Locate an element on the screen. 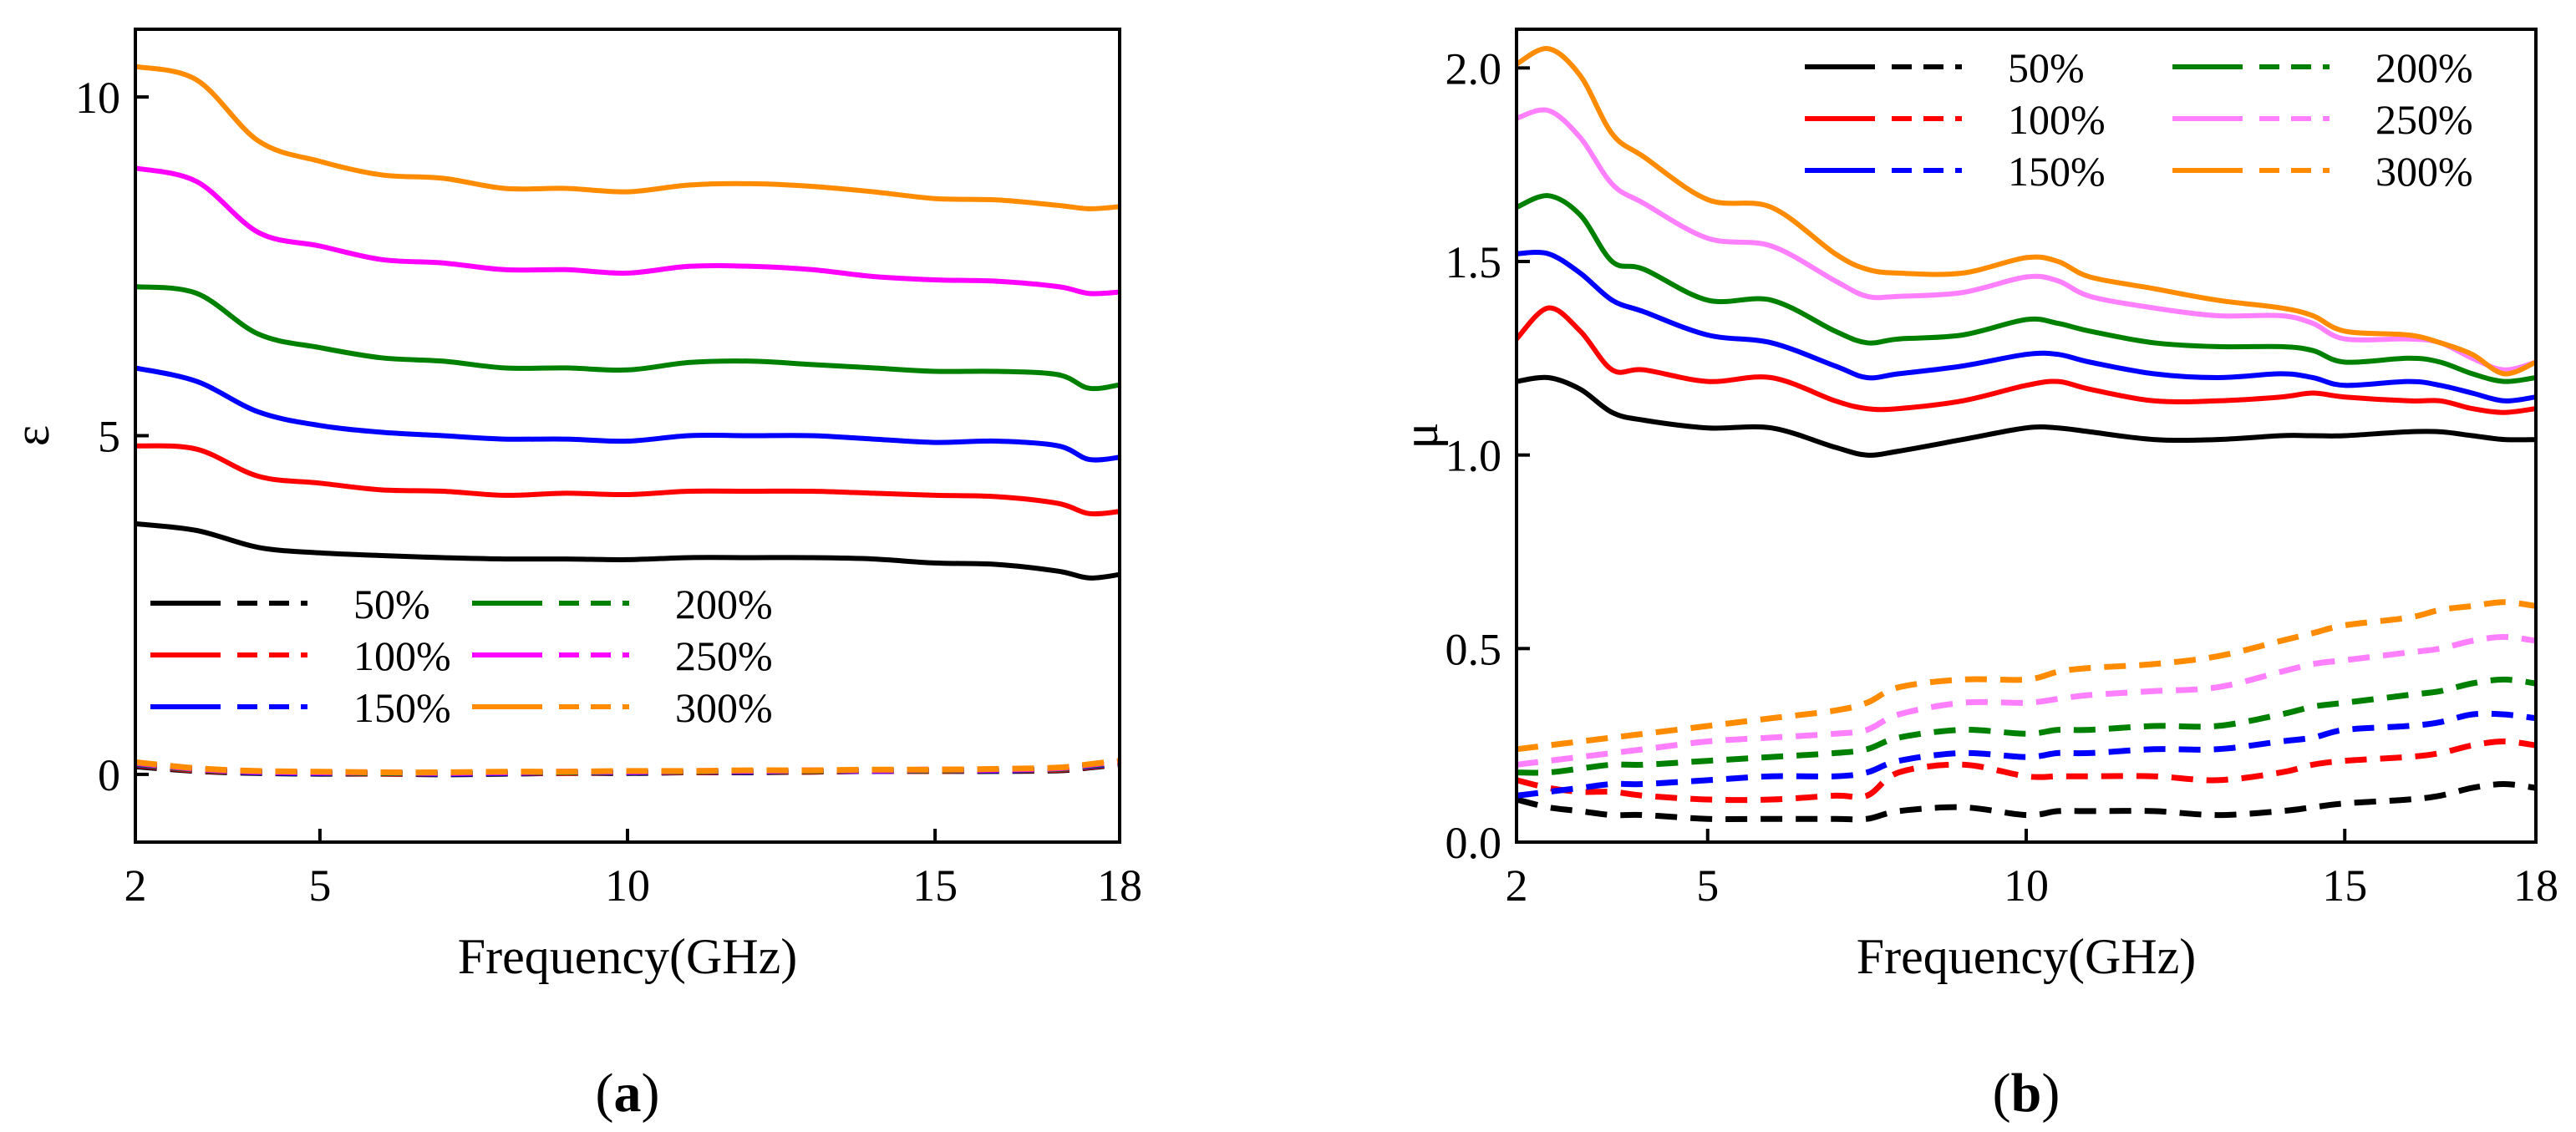 Image resolution: width=2576 pixels, height=1132 pixels. y-axis-label-a: ε is located at coordinates (32, 435).